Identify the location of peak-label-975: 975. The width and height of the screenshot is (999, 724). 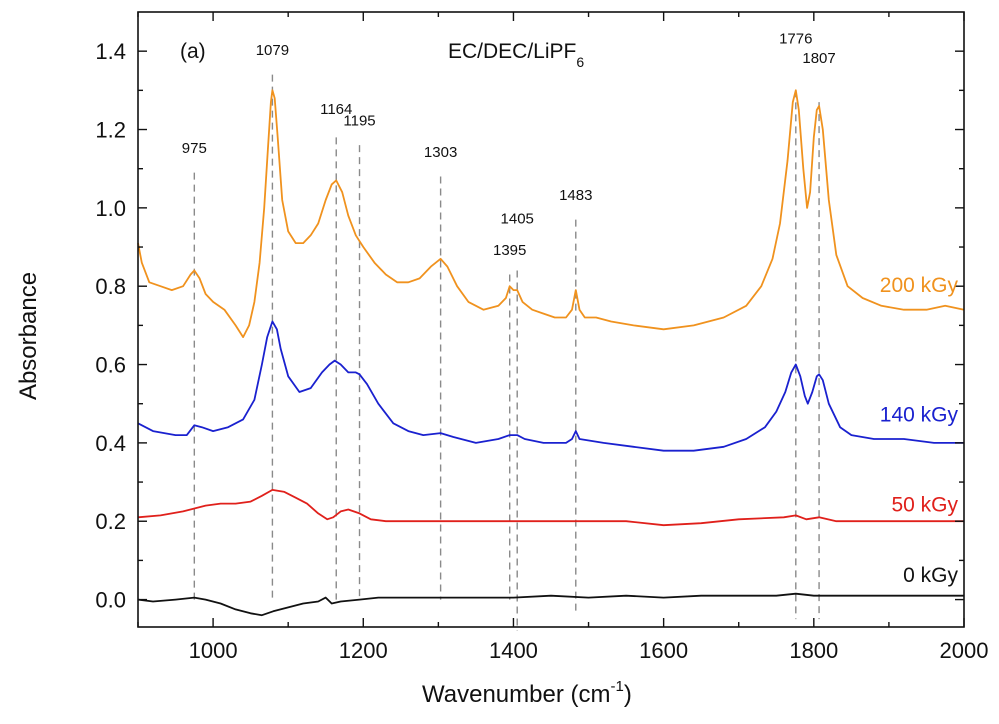
(194, 148).